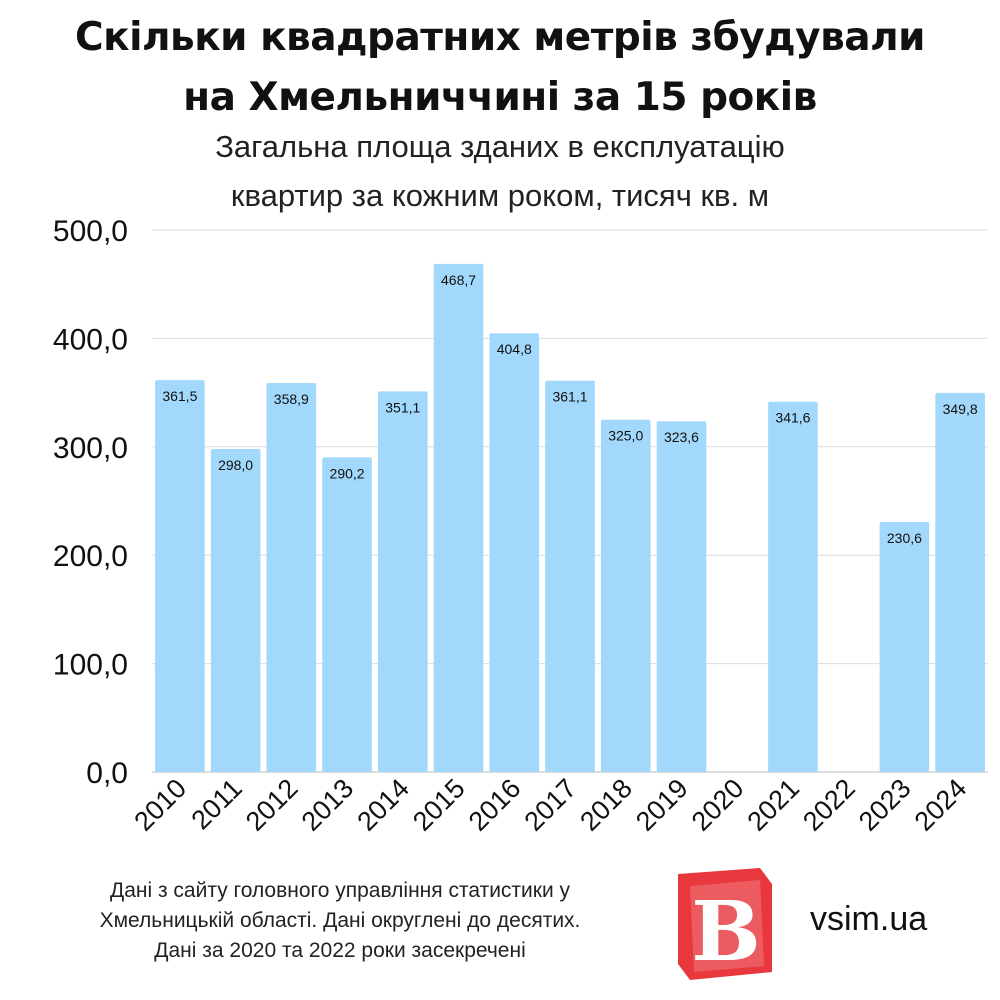 This screenshot has height=1000, width=1000. What do you see at coordinates (90, 665) in the screenshot?
I see `y-tick-label: 100,0` at bounding box center [90, 665].